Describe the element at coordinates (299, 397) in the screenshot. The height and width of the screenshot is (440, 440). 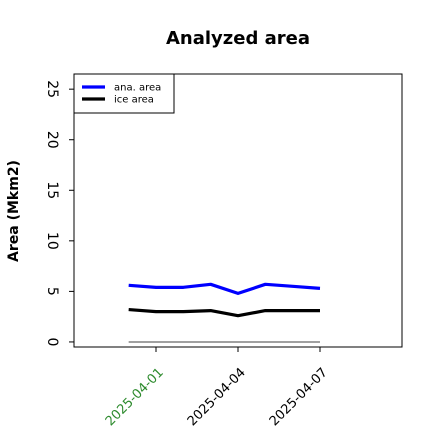
I see `x-tick-label: 2025-04-07` at that location.